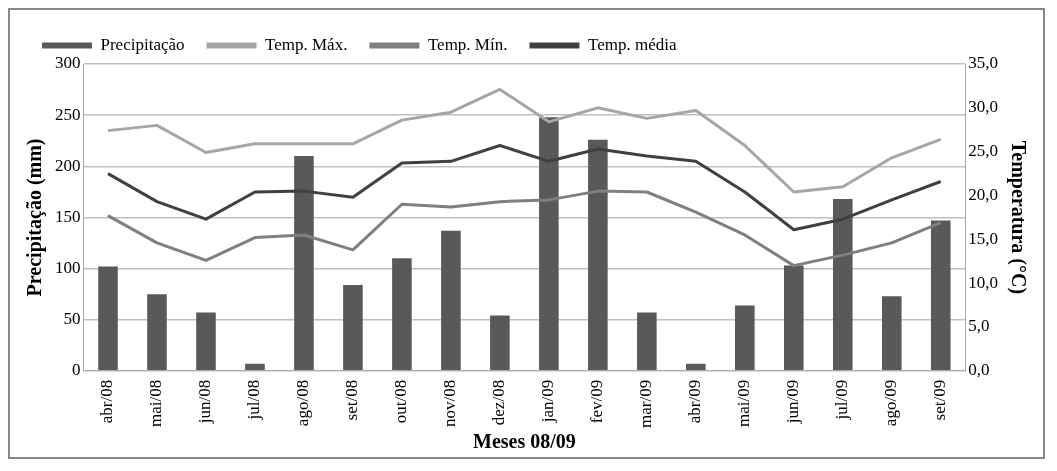 Image resolution: width=1057 pixels, height=471 pixels. Describe the element at coordinates (983, 282) in the screenshot. I see `y2-tick-label: 10,0` at that location.